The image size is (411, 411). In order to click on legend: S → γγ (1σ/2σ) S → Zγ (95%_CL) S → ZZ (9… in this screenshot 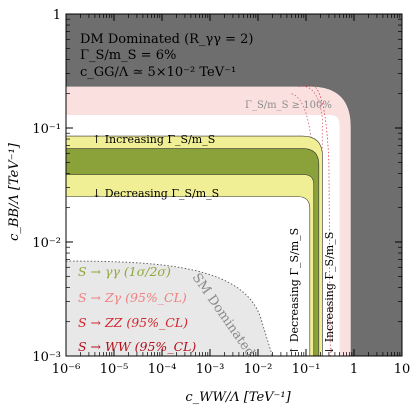, I will do `click(137, 309)`.